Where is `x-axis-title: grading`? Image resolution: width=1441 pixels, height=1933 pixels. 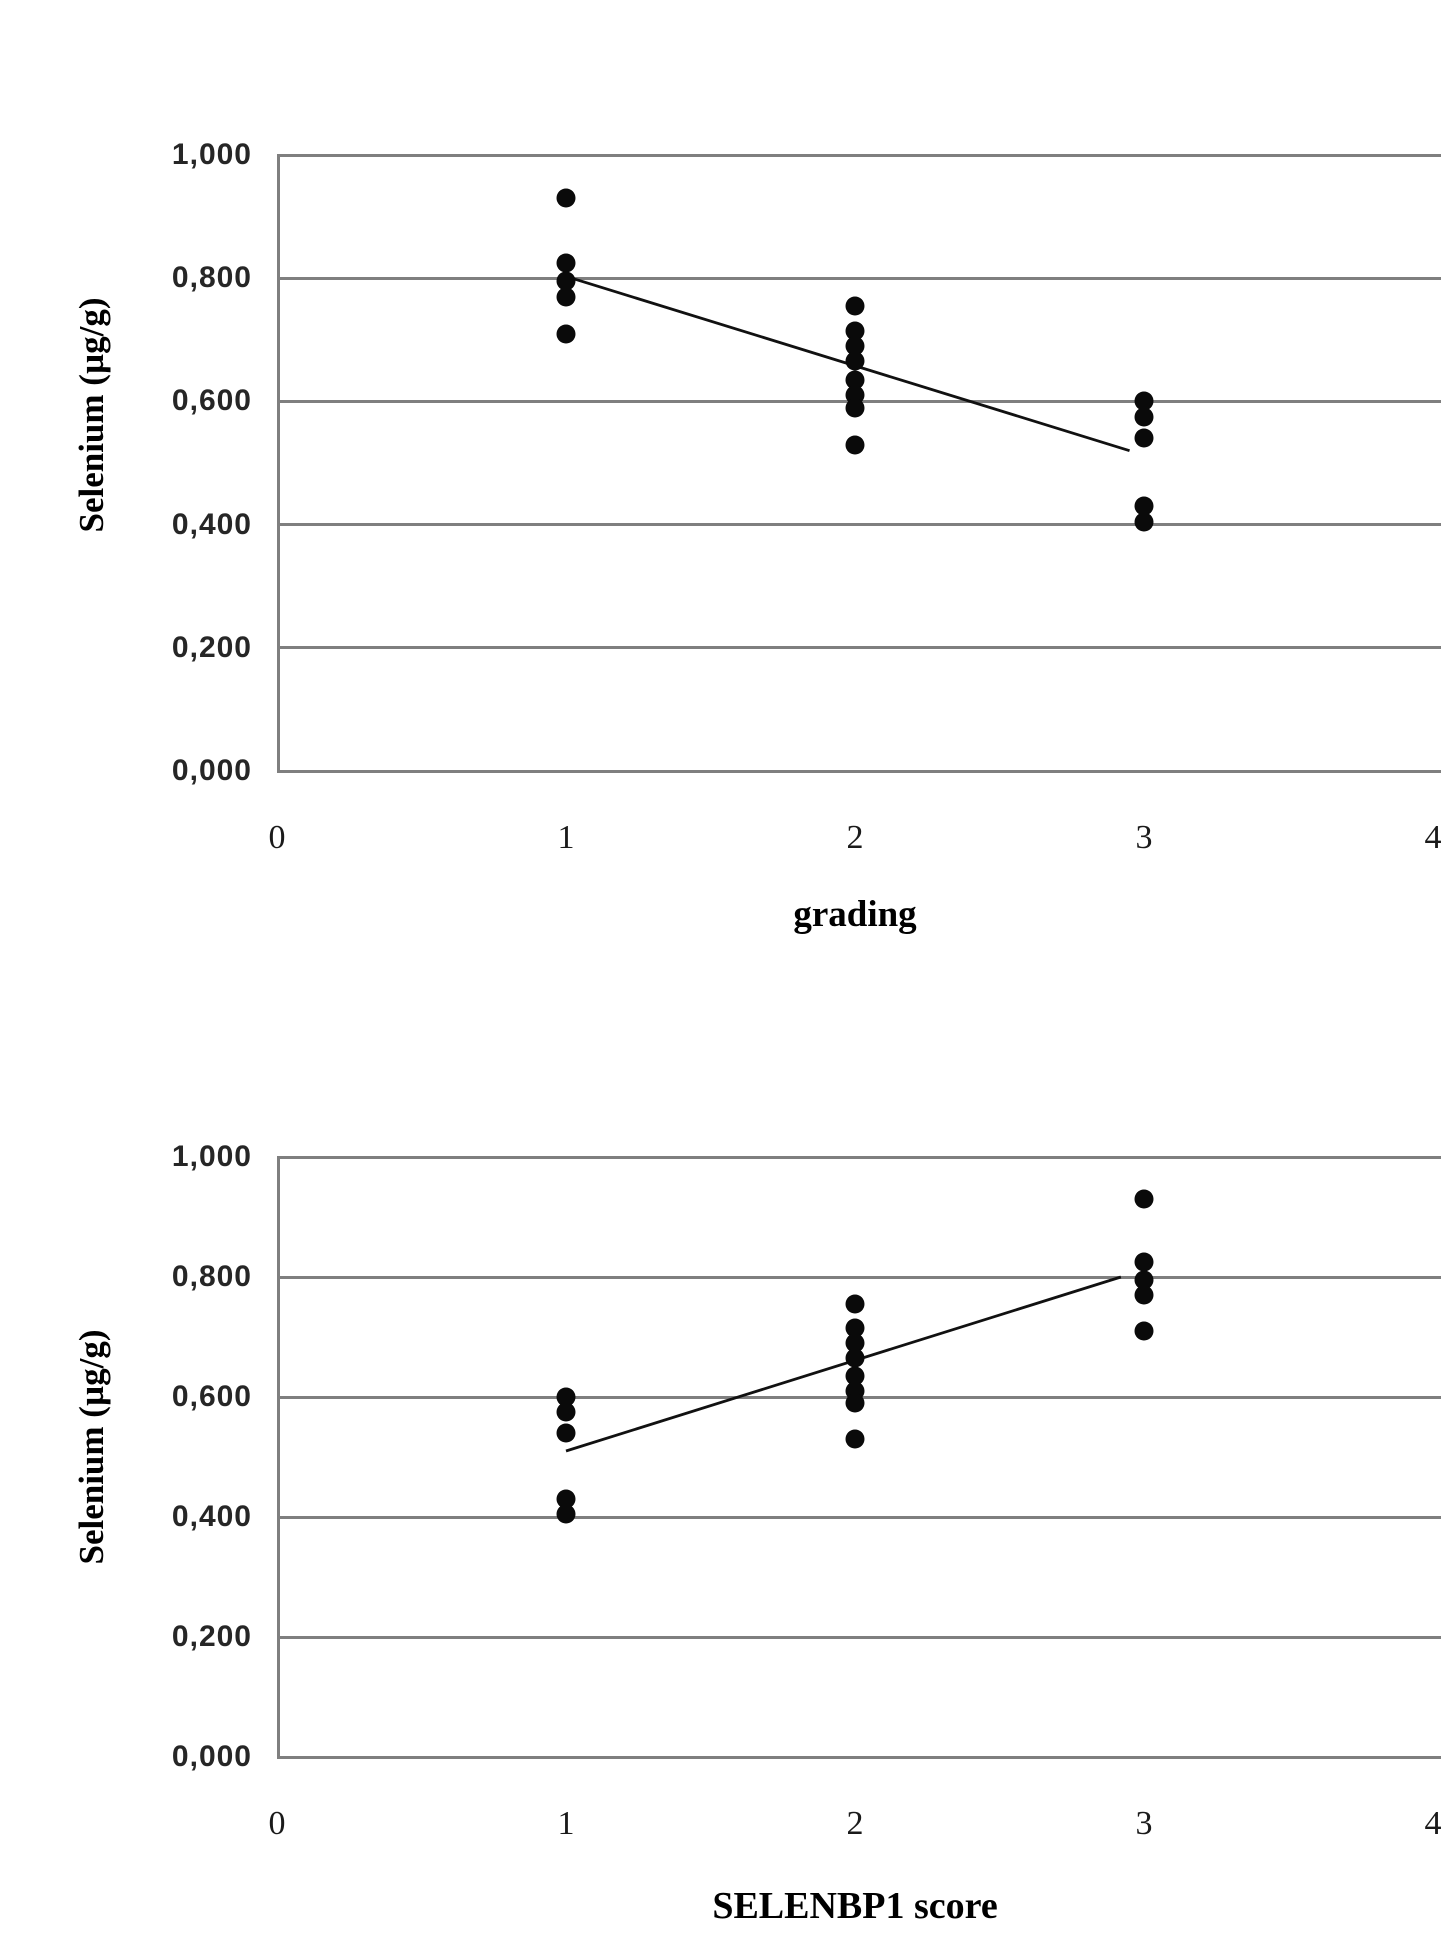 x-axis-title: grading is located at coordinates (855, 914).